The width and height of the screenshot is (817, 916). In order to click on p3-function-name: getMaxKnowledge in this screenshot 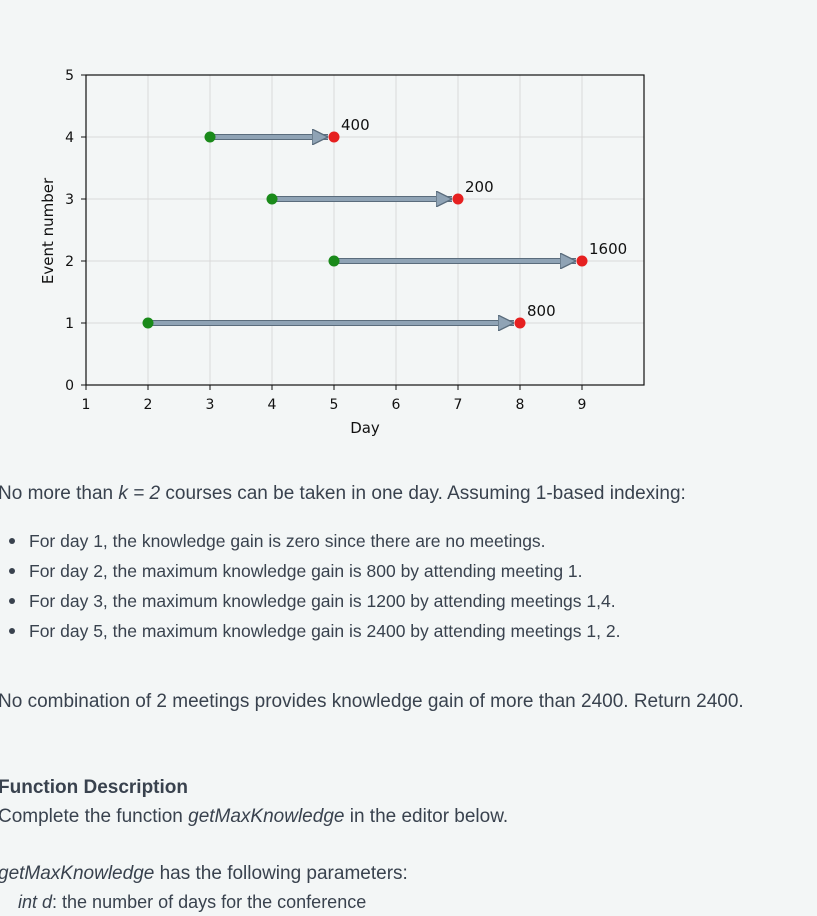, I will do `click(266, 816)`.